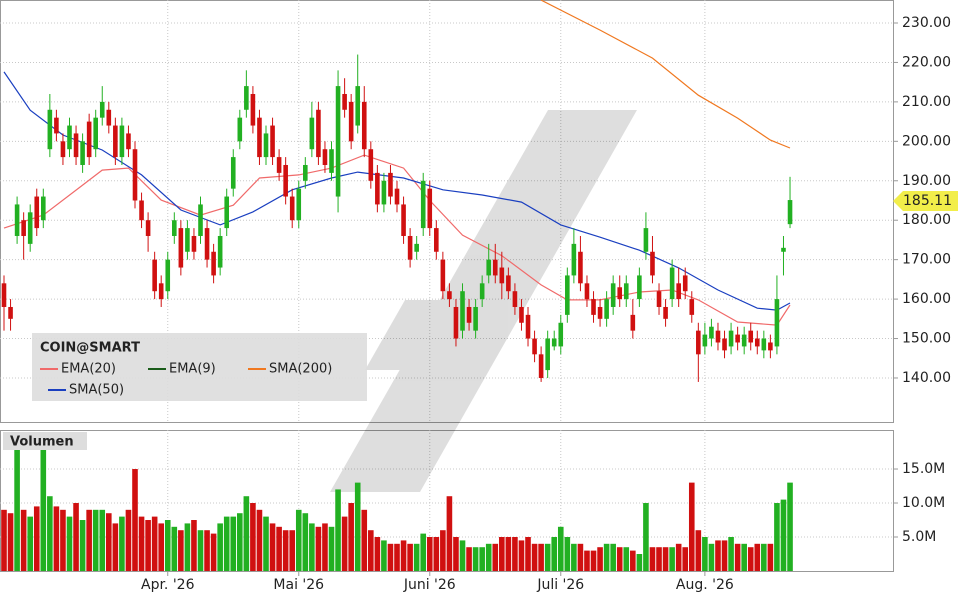  What do you see at coordinates (705, 585) in the screenshot?
I see `x-tick-label: Aug. '26` at bounding box center [705, 585].